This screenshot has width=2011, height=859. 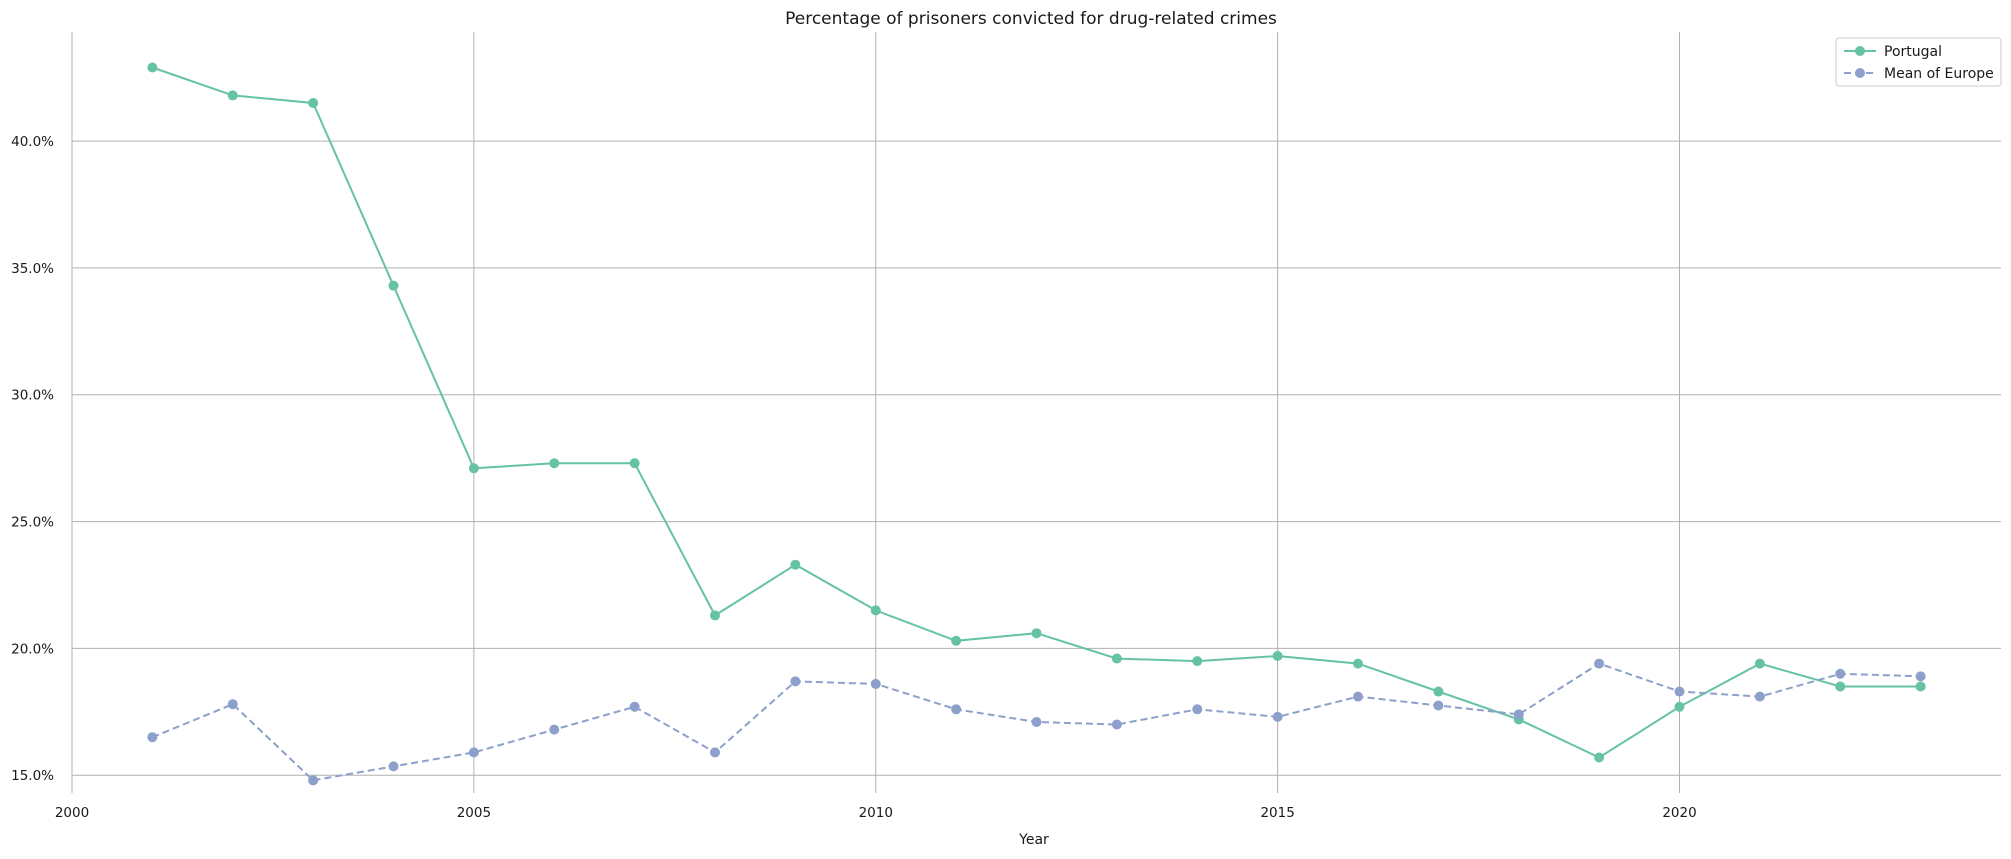 What do you see at coordinates (32, 142) in the screenshot?
I see `y-tick-label: 40.0%` at bounding box center [32, 142].